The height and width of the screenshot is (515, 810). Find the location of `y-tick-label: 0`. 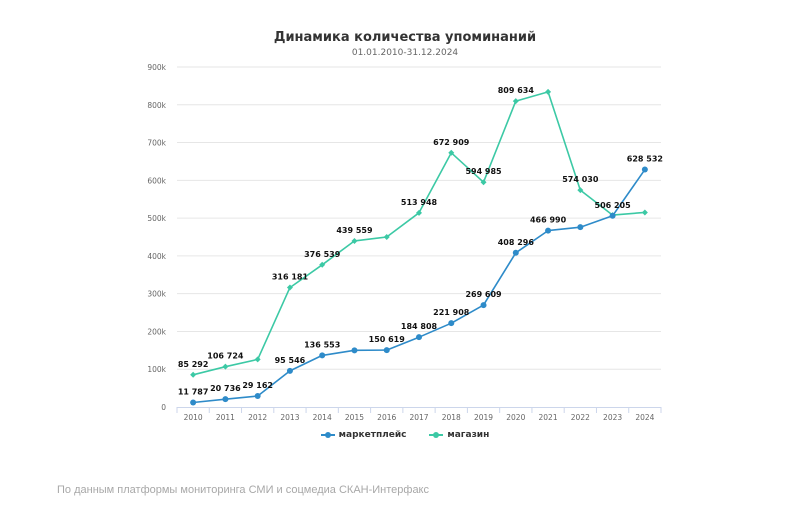

y-tick-label: 0 is located at coordinates (163, 407).